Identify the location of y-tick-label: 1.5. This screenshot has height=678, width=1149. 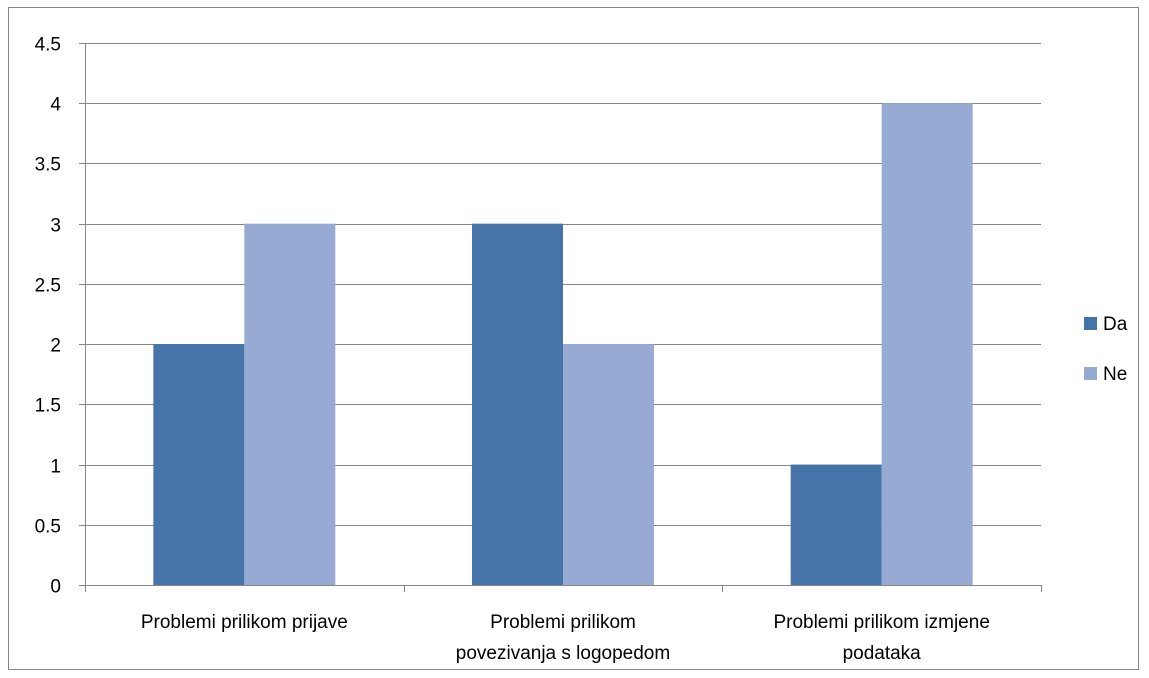
(48, 406).